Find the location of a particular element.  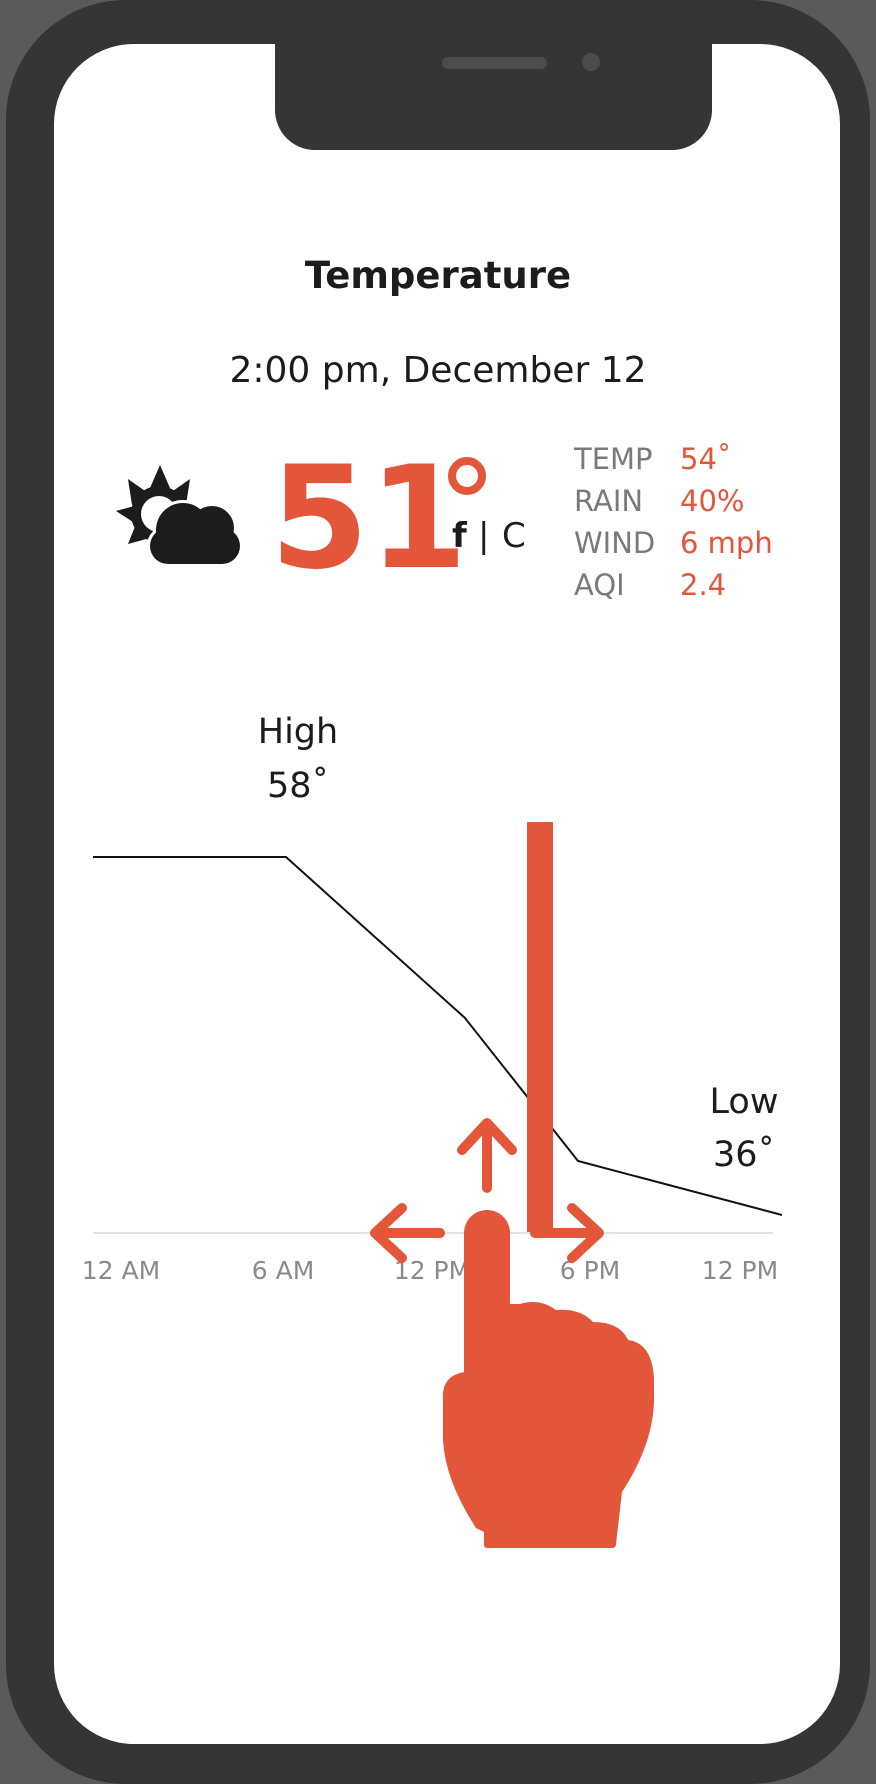

notch is located at coordinates (493, 97).